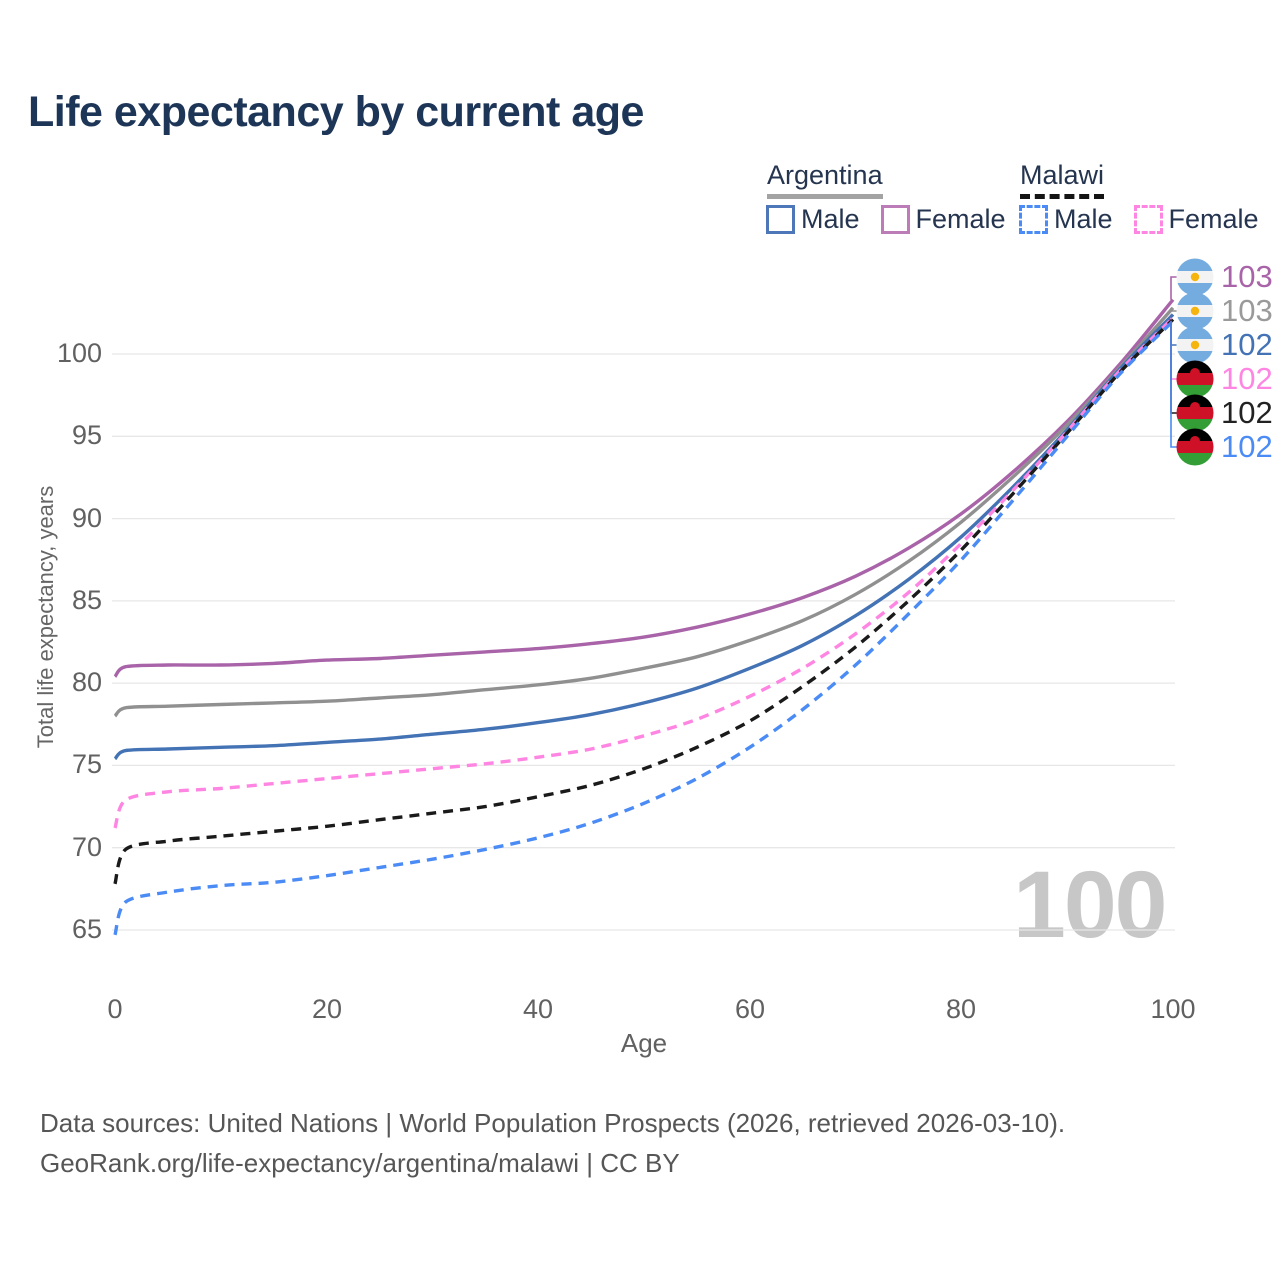 This screenshot has height=1280, width=1280. I want to click on legend-swatch-dashed-pink-icon, so click(1148, 219).